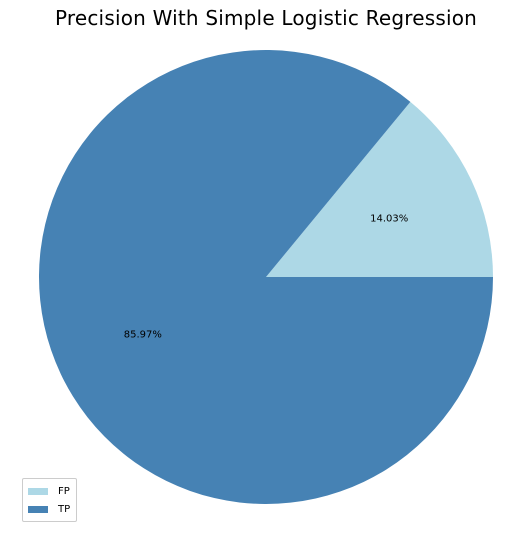  I want to click on legend-item-fp: FP, so click(49, 491).